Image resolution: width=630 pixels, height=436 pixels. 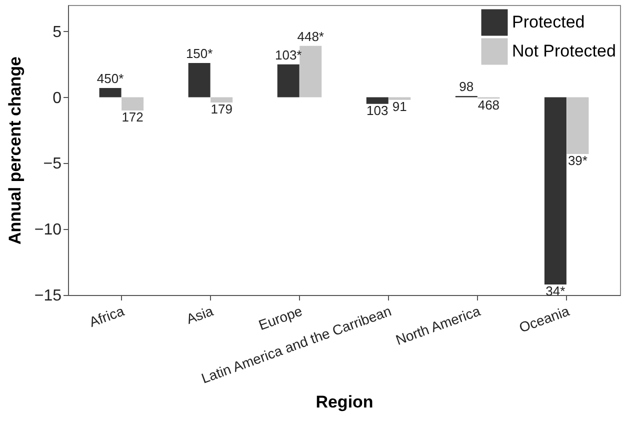 What do you see at coordinates (14, 150) in the screenshot?
I see `y-axis-title: Annual percent change` at bounding box center [14, 150].